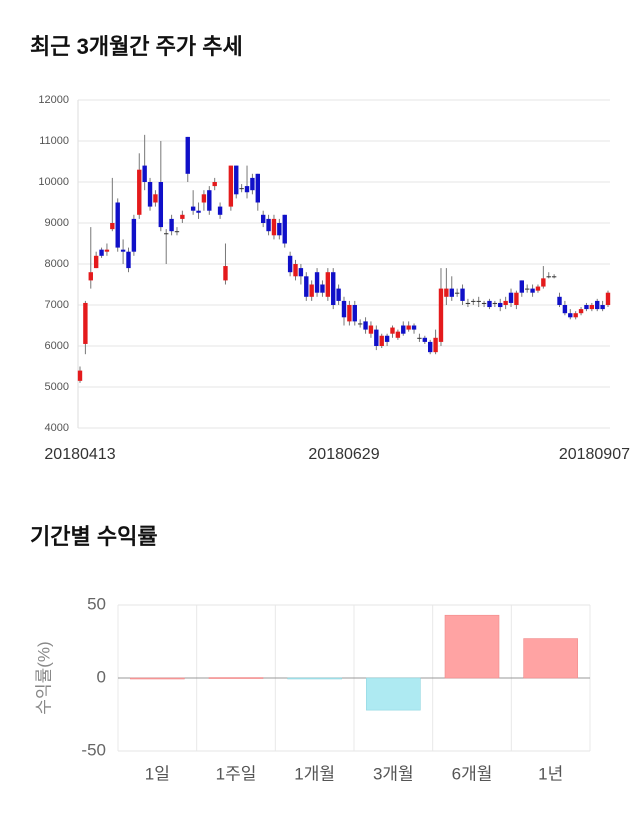 The width and height of the screenshot is (640, 815). Describe the element at coordinates (472, 773) in the screenshot. I see `x-tick-label: 6개월` at that location.